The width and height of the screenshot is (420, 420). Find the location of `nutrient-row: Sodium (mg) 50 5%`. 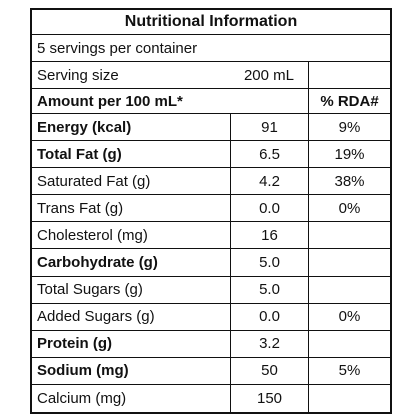

nutrient-row: Sodium (mg) 50 5% is located at coordinates (211, 371).